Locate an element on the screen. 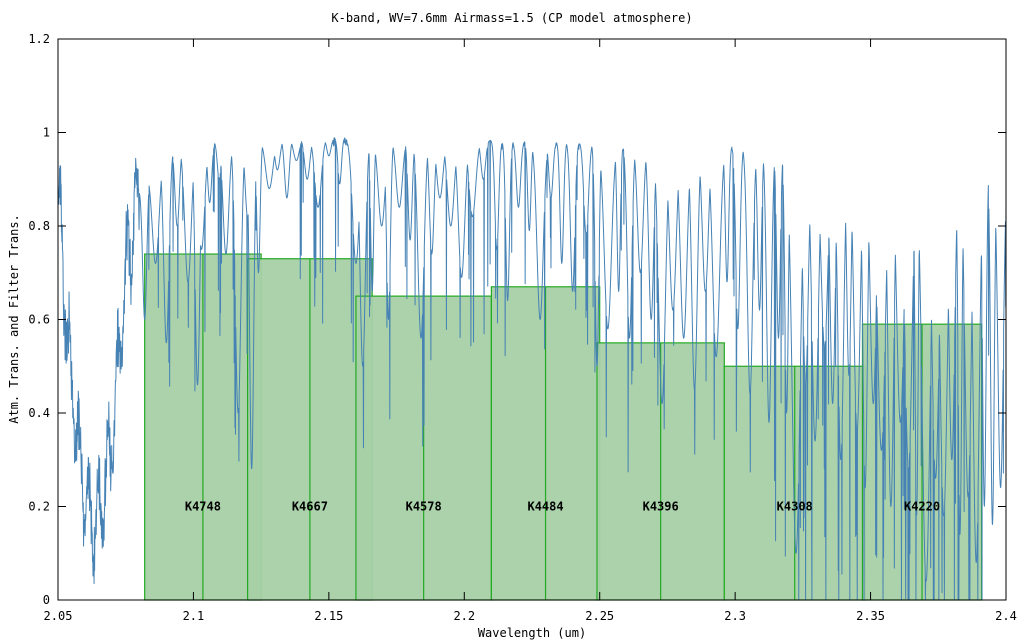 The image size is (1024, 640). x-tick-label-1: 2.1 is located at coordinates (194, 616).